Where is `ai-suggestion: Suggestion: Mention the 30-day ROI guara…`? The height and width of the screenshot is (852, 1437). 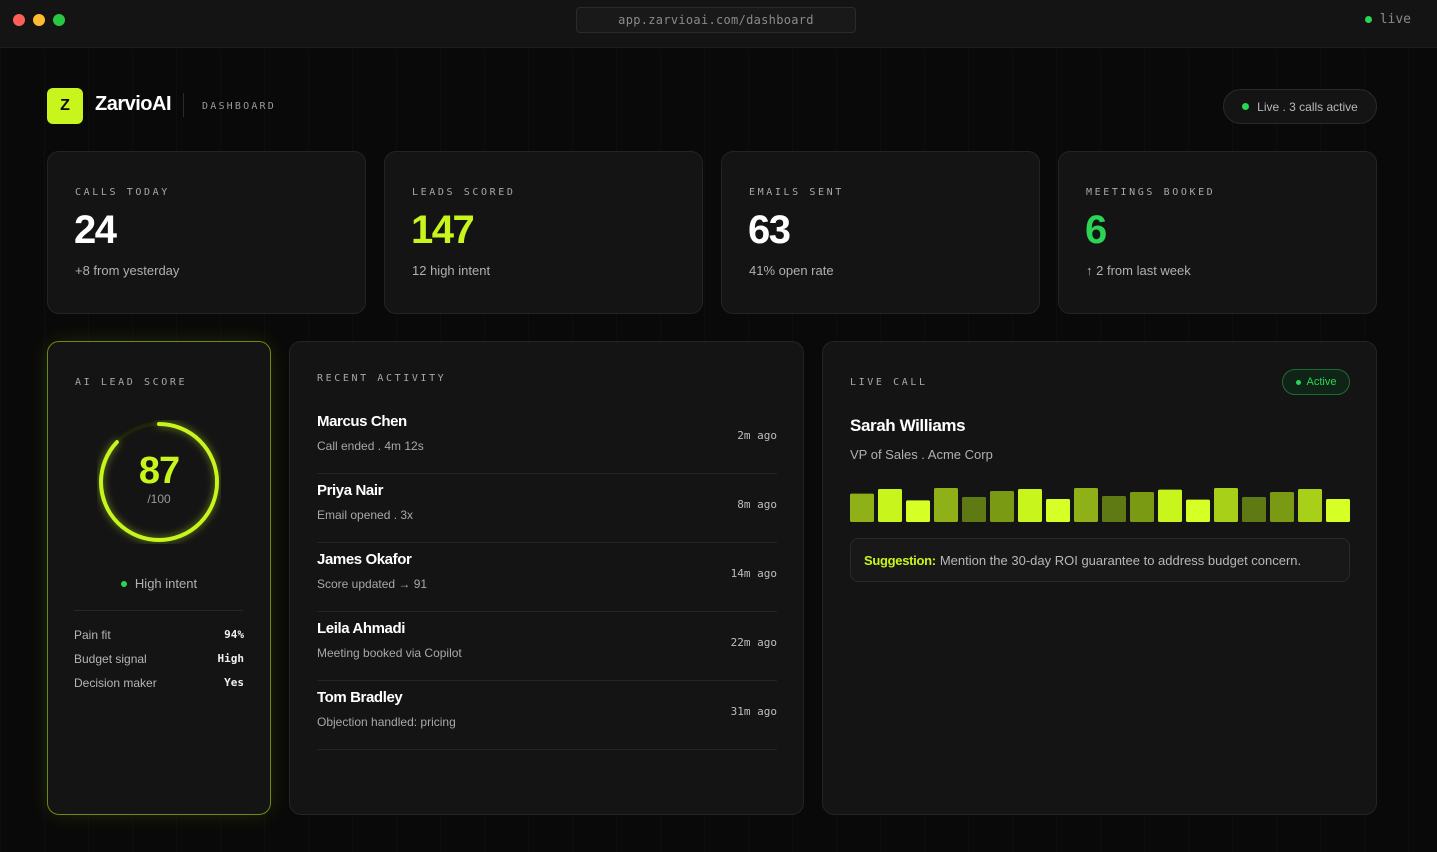
ai-suggestion: Suggestion: Mention the 30-day ROI guara… is located at coordinates (1100, 560).